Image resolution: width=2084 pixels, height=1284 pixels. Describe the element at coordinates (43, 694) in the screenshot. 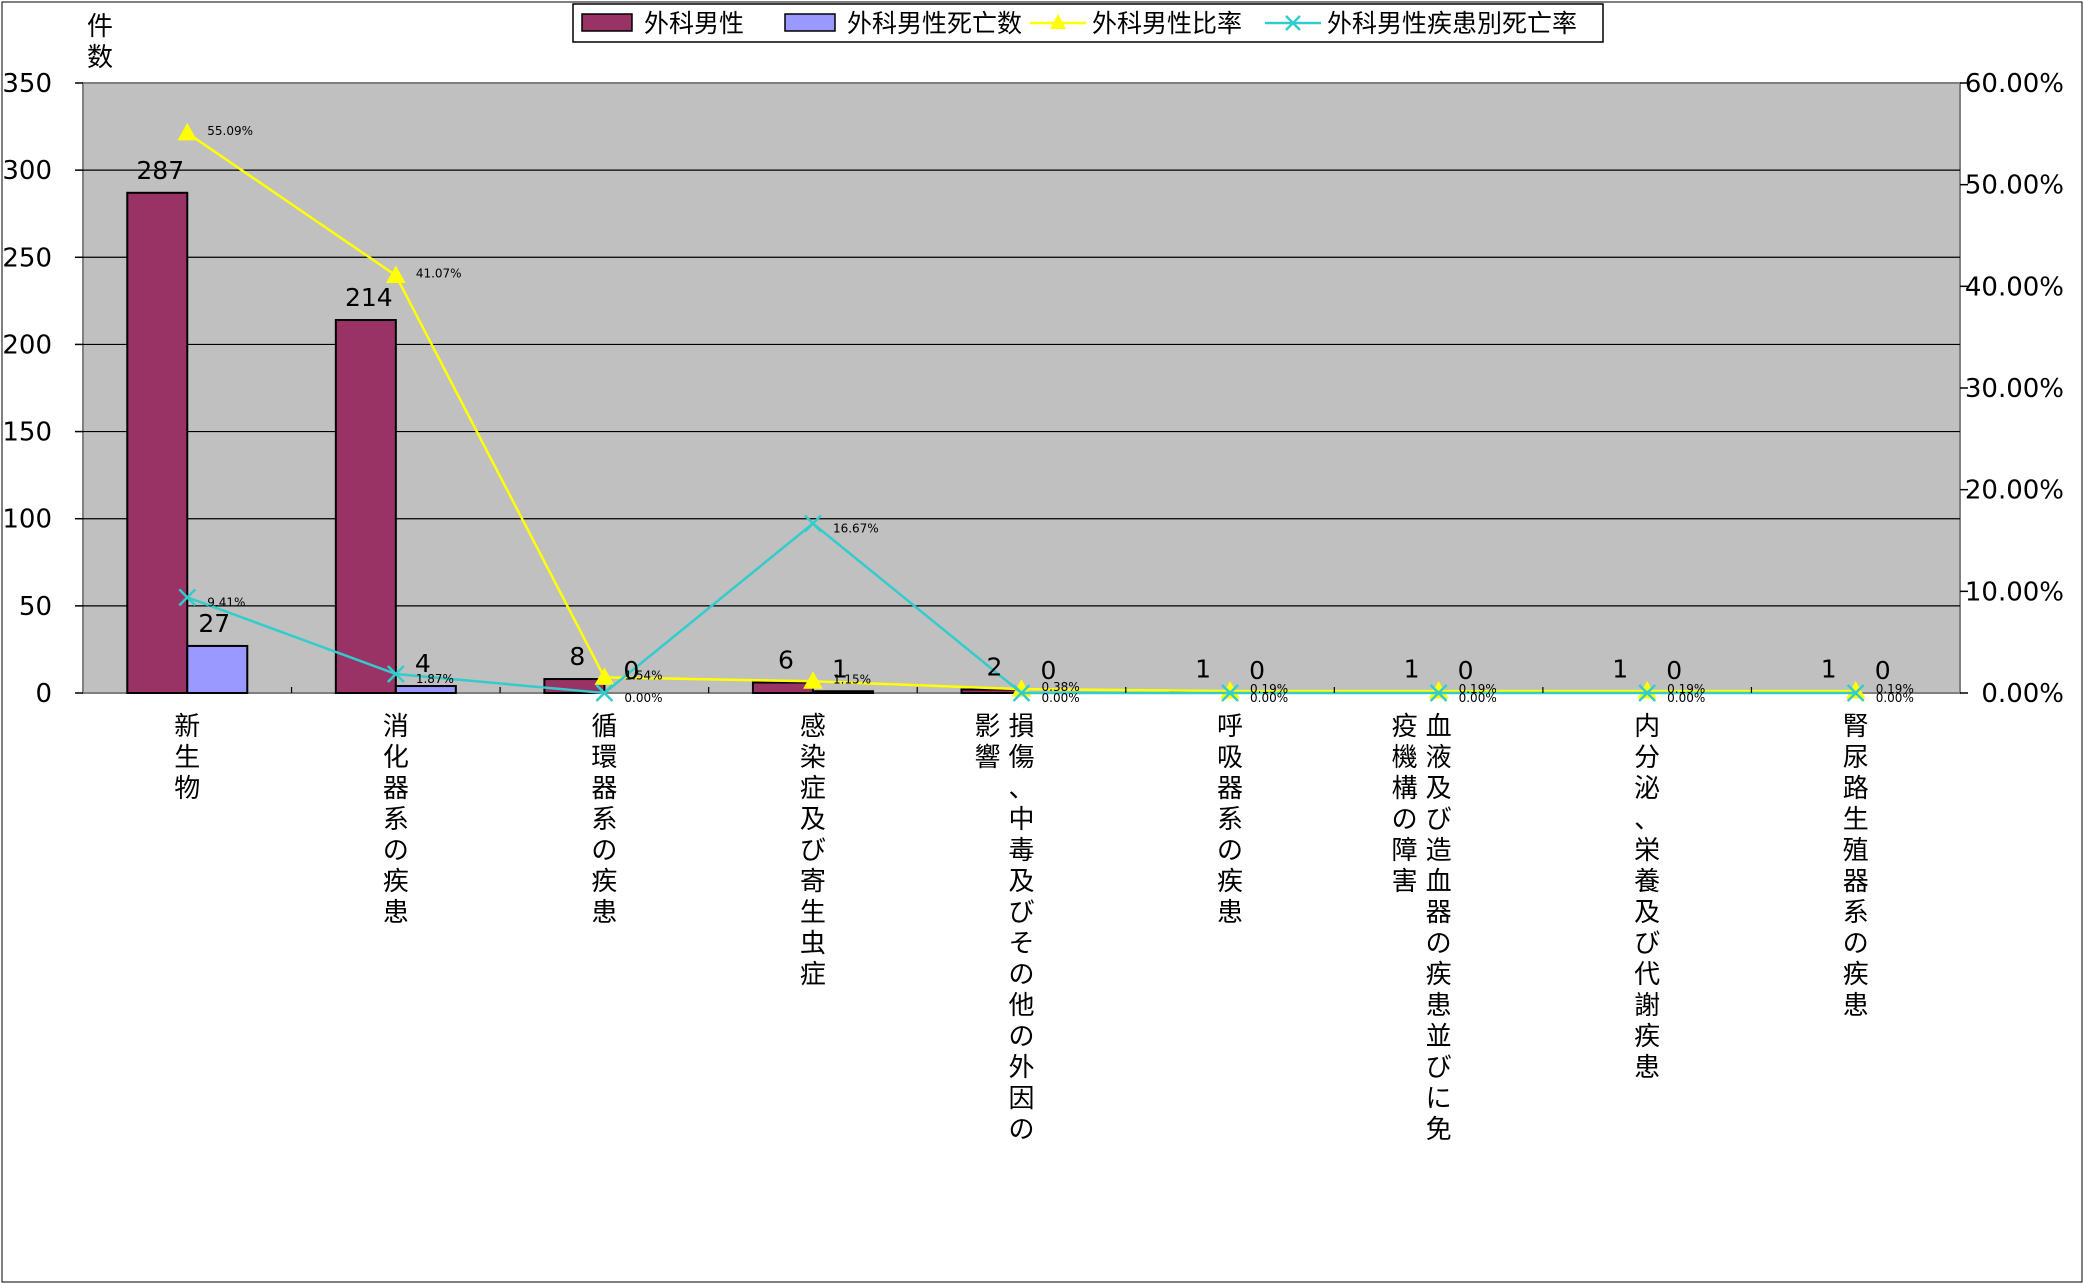

I see `y-tick-label-left: 0` at that location.